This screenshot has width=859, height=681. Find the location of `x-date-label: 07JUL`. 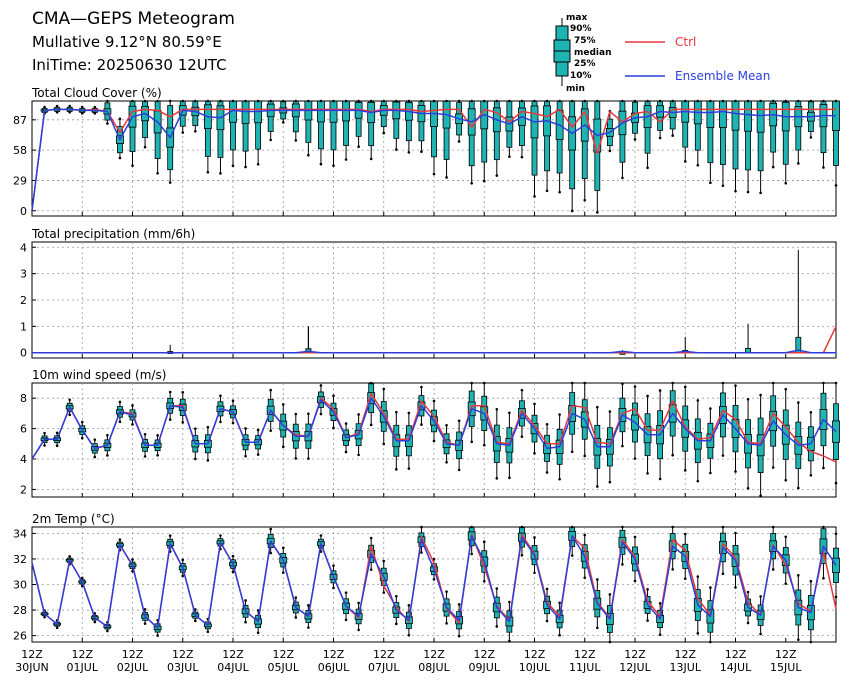

x-date-label: 07JUL is located at coordinates (384, 667).